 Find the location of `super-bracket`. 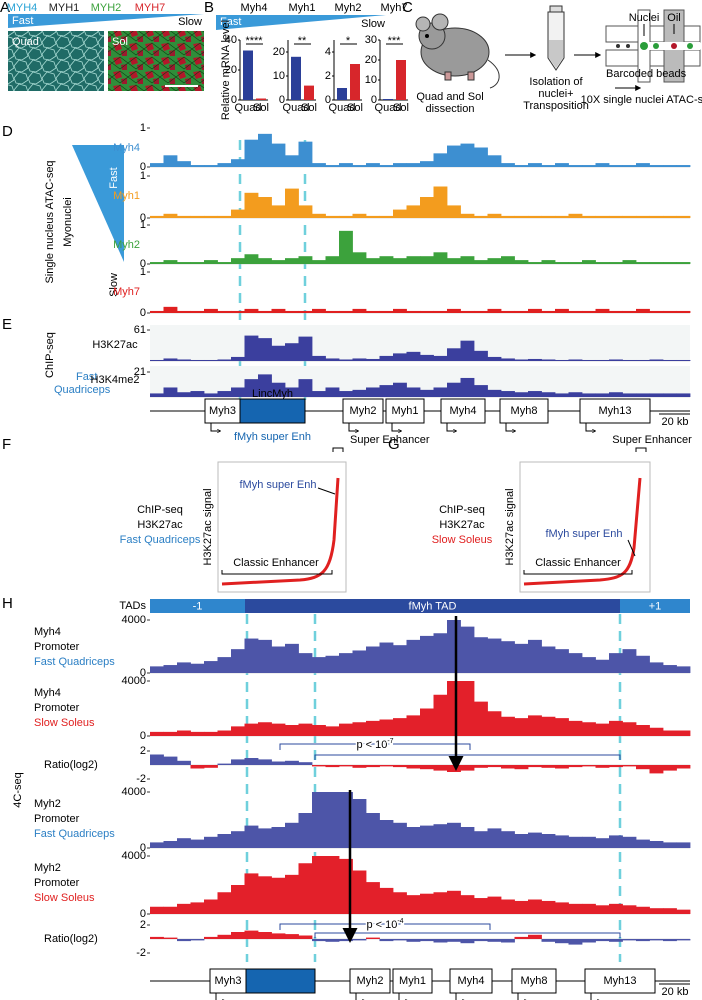

super-bracket is located at coordinates (641, 449).